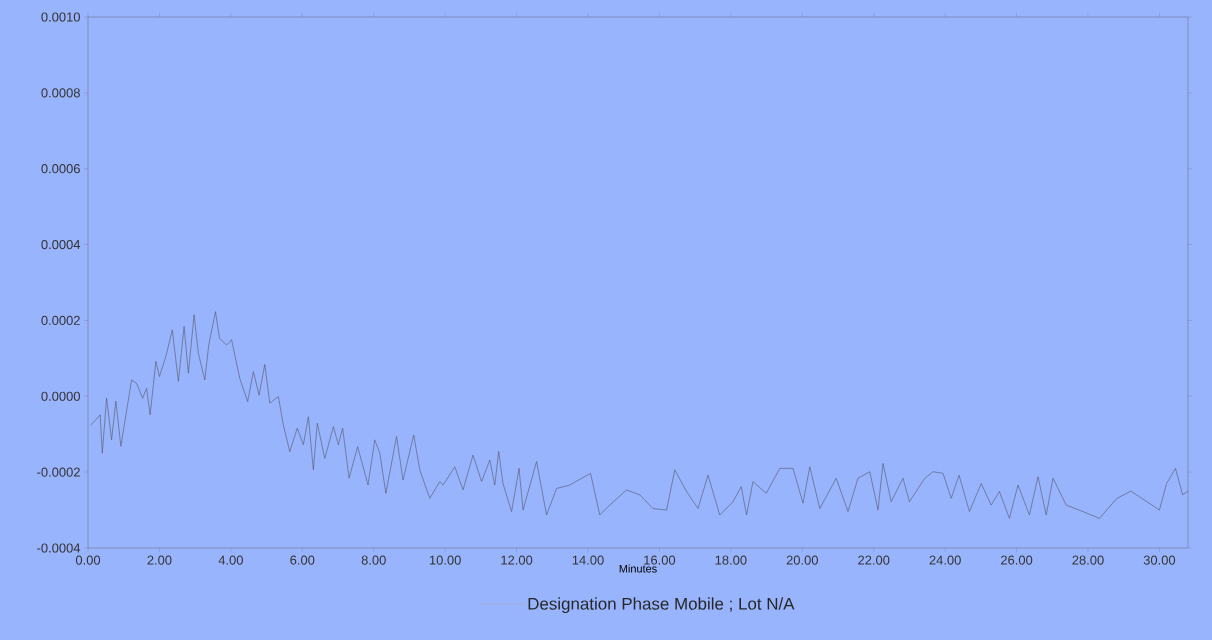  What do you see at coordinates (731, 560) in the screenshot?
I see `x-tick-label: 18.00` at bounding box center [731, 560].